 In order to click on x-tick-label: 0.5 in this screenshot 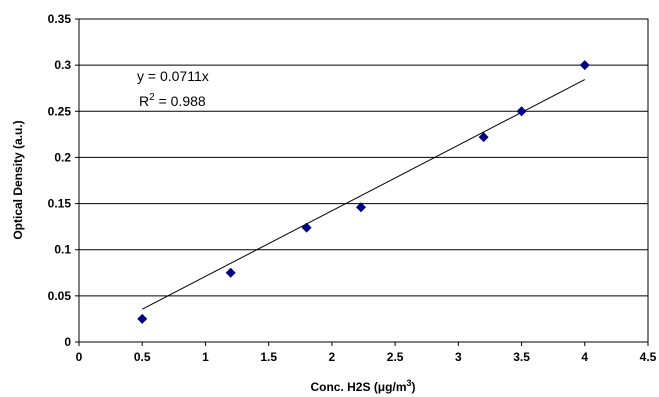, I will do `click(142, 357)`.